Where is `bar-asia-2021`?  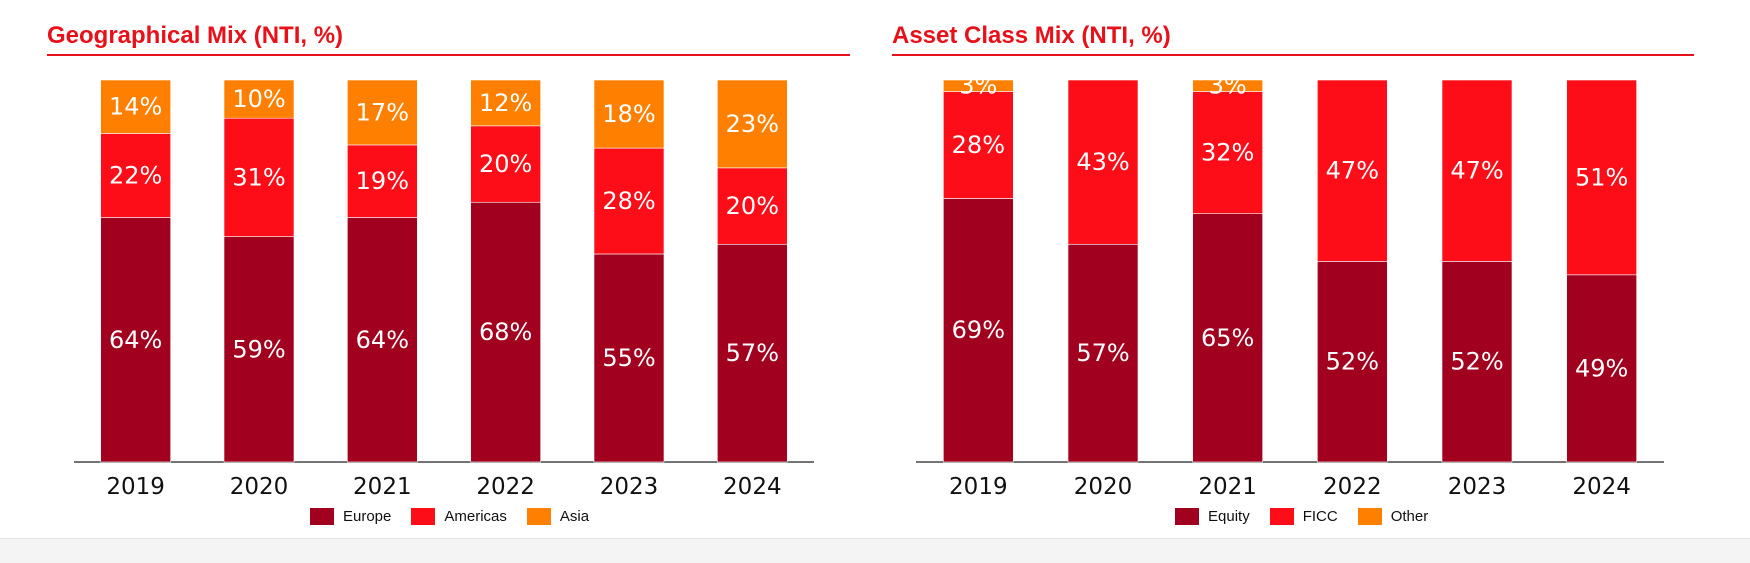 bar-asia-2021 is located at coordinates (382, 112).